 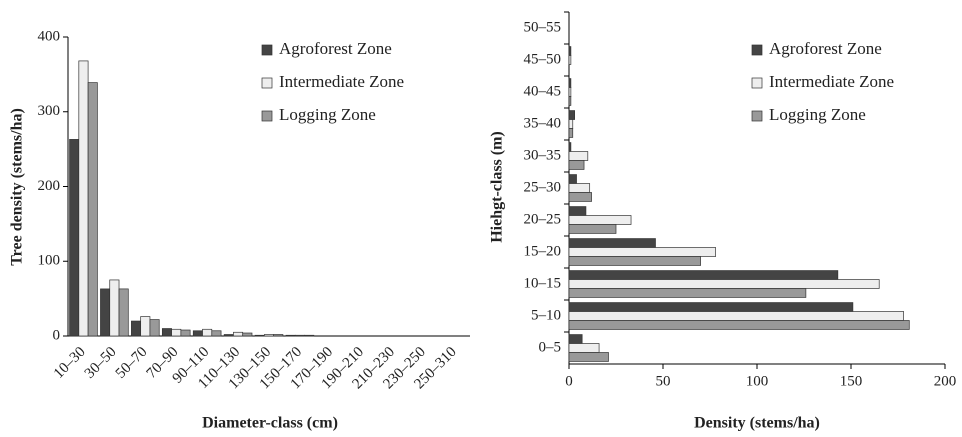 What do you see at coordinates (945, 381) in the screenshot?
I see `x-tick-label: 200` at bounding box center [945, 381].